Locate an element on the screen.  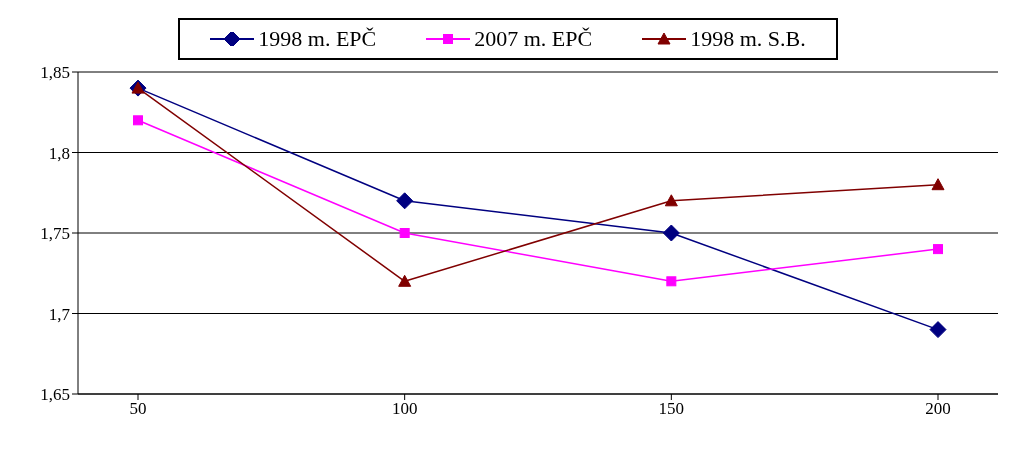
x-tick-label: 200 is located at coordinates (938, 409).